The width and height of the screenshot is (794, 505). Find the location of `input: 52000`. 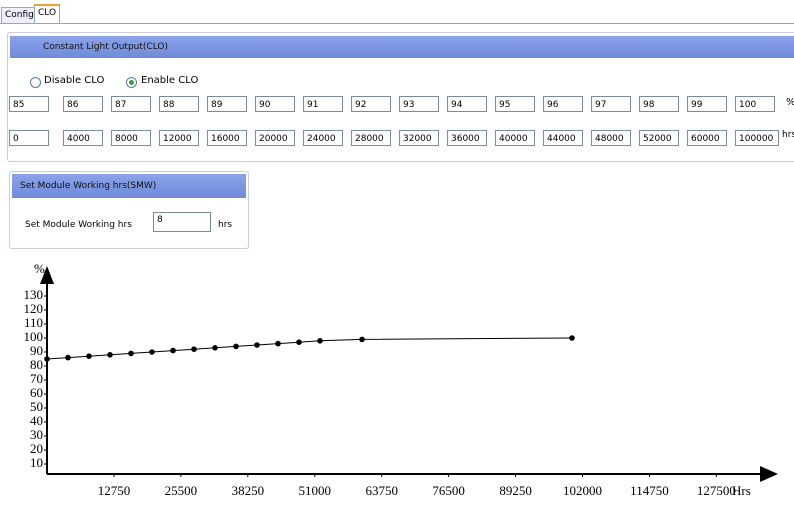

input: 52000 is located at coordinates (659, 138).